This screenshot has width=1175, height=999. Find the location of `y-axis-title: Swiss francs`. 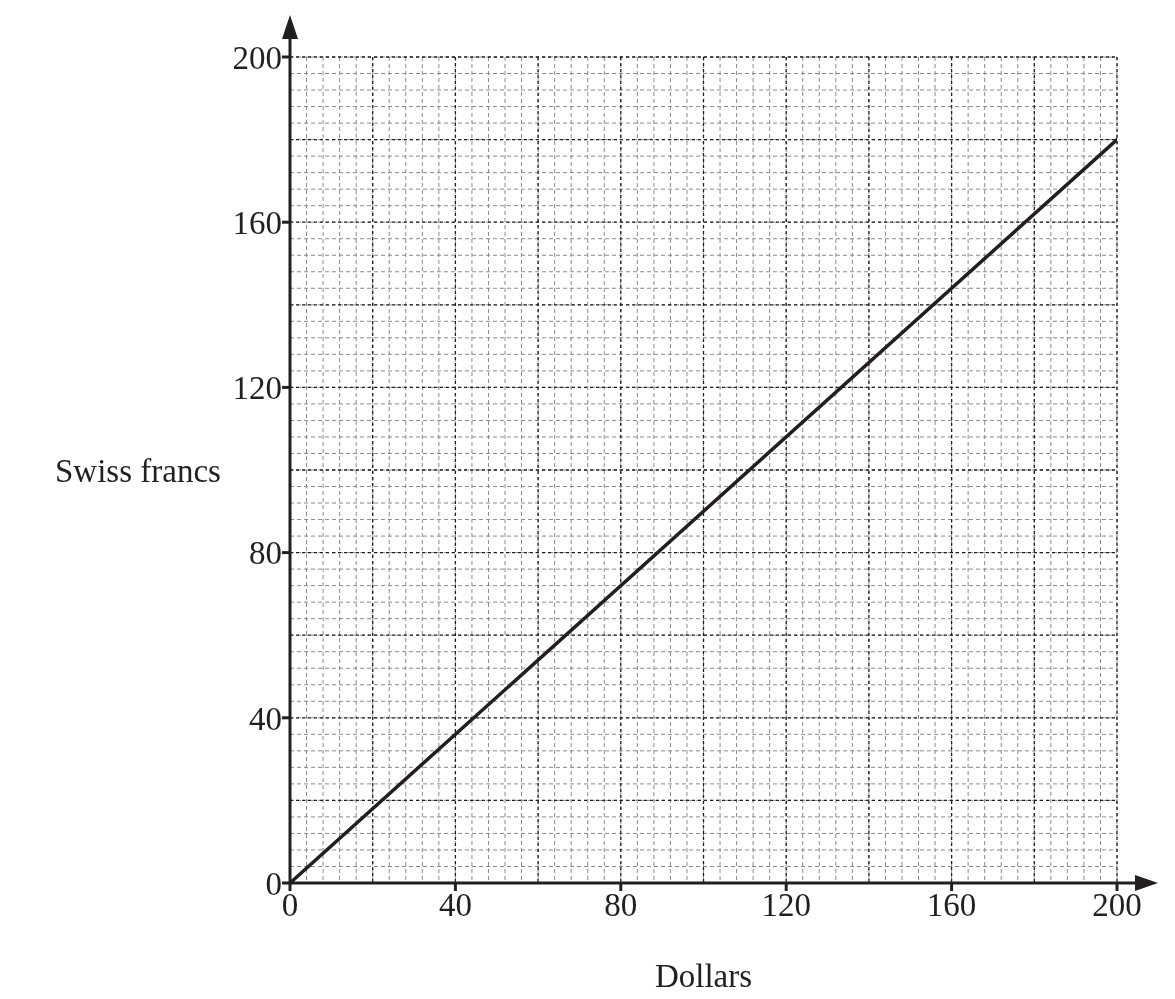

y-axis-title: Swiss francs is located at coordinates (138, 470).